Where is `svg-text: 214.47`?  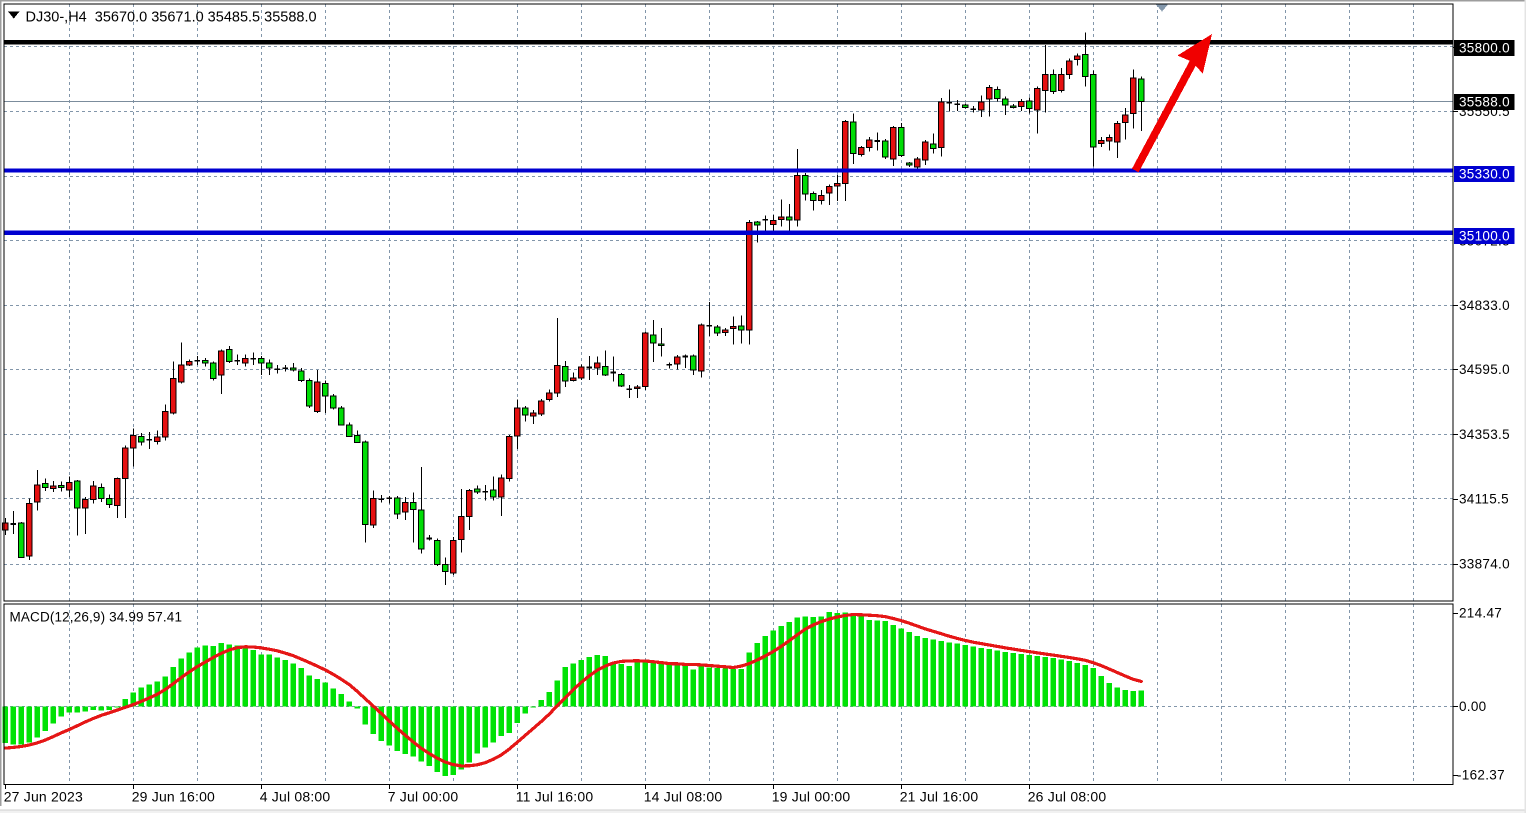 svg-text: 214.47 is located at coordinates (1480, 613).